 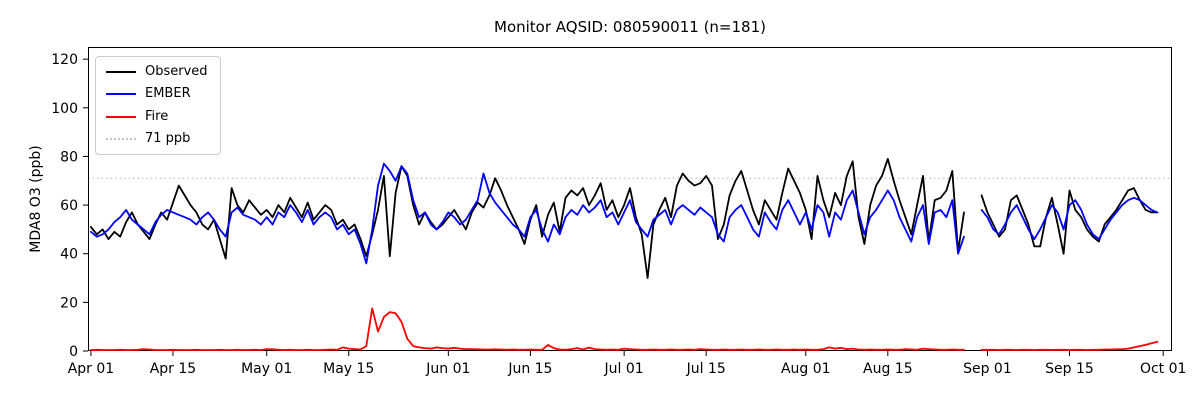 I want to click on svg-text: Apr 01, so click(x=91, y=369).